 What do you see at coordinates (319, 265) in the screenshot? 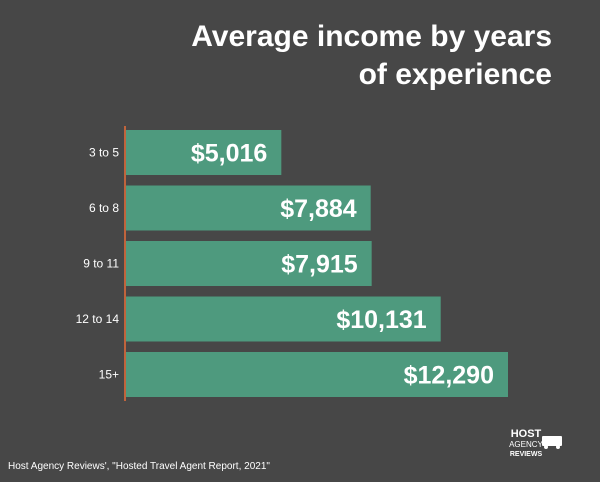
I see `bar-value-label: $7,915` at bounding box center [319, 265].